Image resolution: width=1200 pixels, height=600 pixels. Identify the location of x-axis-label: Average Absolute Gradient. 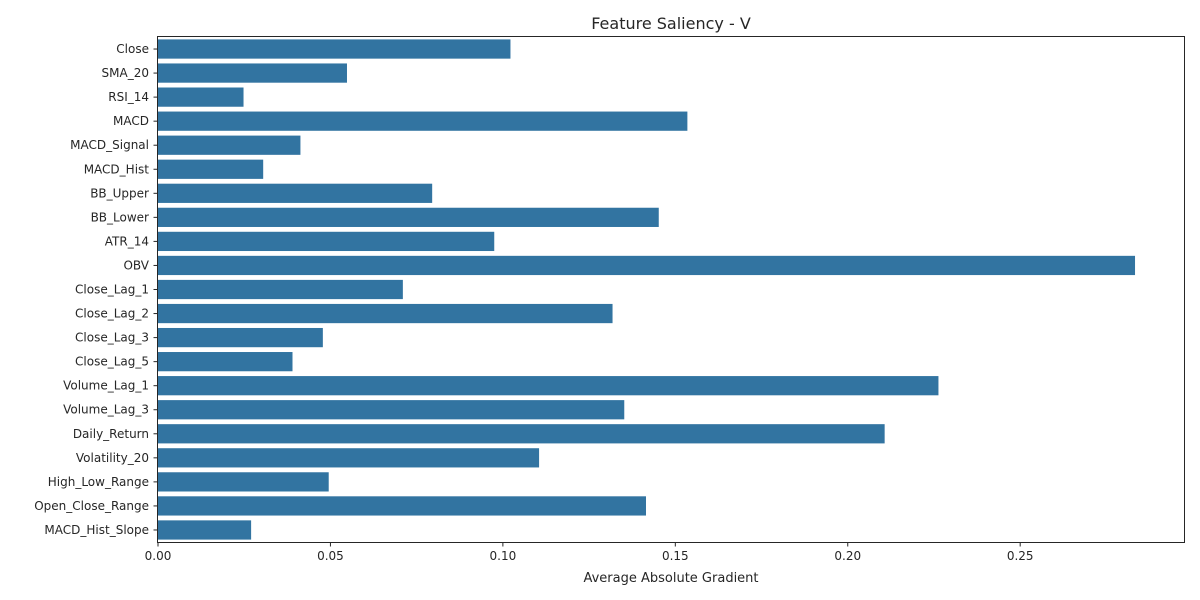
(670, 578).